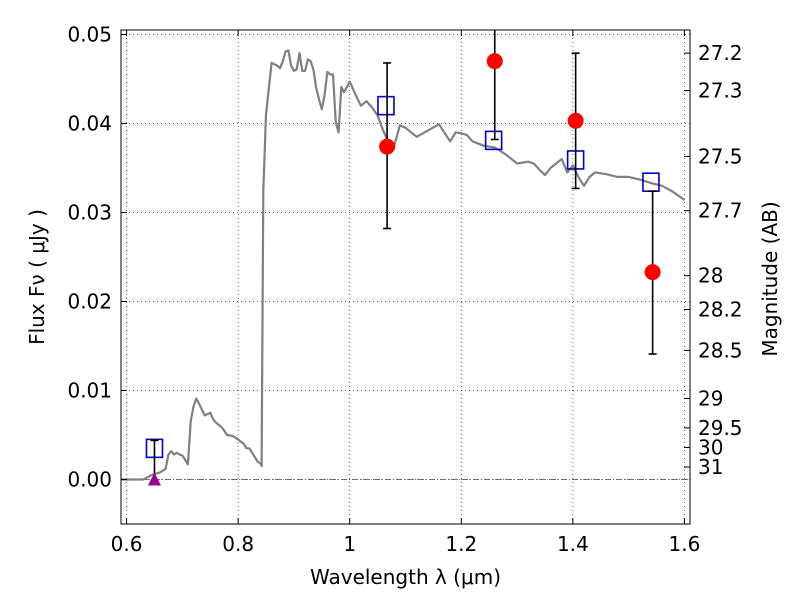 Image resolution: width=800 pixels, height=600 pixels. What do you see at coordinates (405, 577) in the screenshot?
I see `x-axis-title: Wavelength λ (μm)` at bounding box center [405, 577].